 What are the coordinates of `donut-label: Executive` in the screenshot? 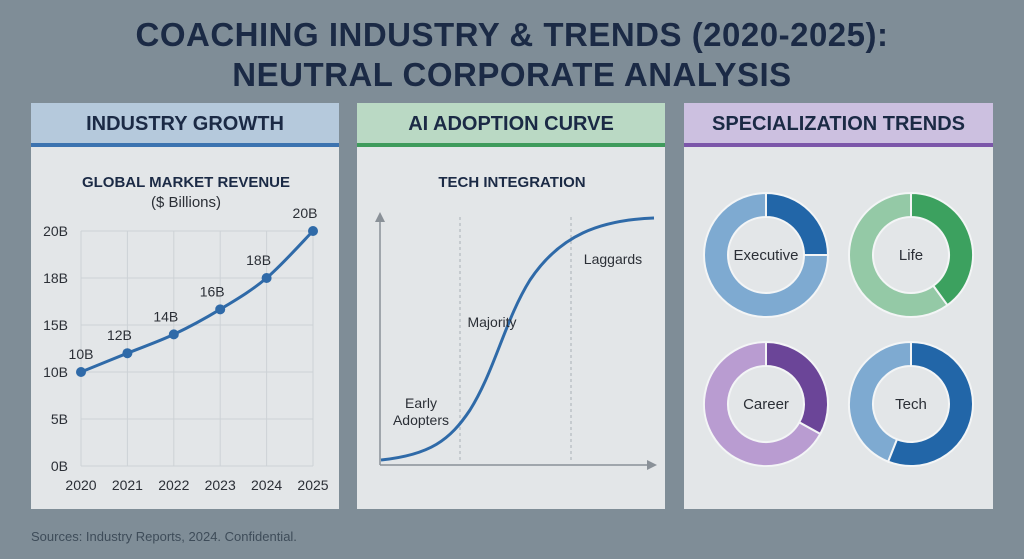 It's located at (765, 255).